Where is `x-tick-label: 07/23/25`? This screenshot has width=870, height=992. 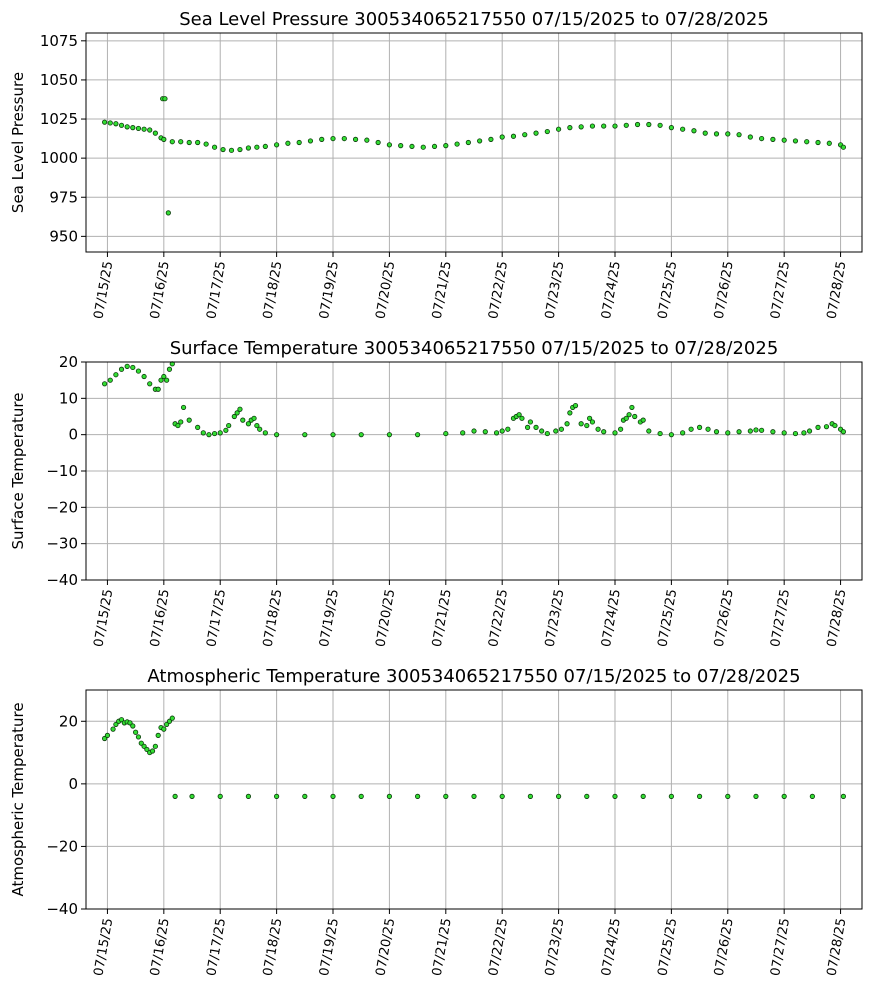 x-tick-label: 07/23/25 is located at coordinates (555, 947).